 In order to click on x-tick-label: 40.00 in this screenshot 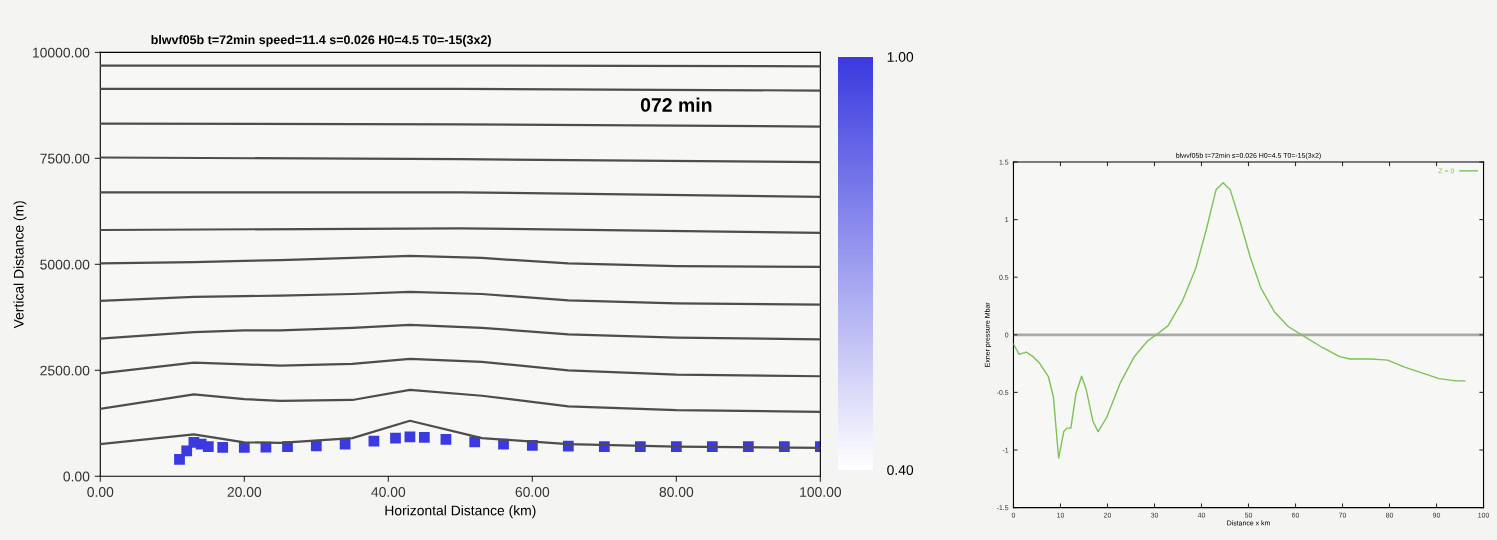, I will do `click(388, 492)`.